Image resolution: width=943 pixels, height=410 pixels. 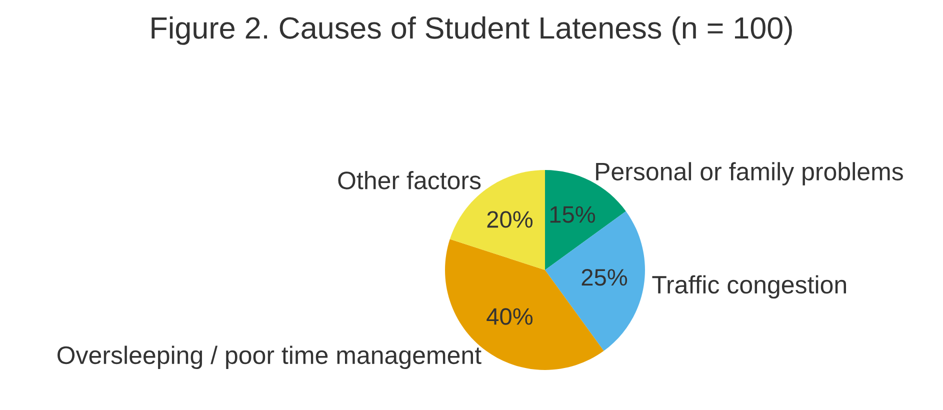 What do you see at coordinates (749, 174) in the screenshot?
I see `slice-label: Personal or family problems` at bounding box center [749, 174].